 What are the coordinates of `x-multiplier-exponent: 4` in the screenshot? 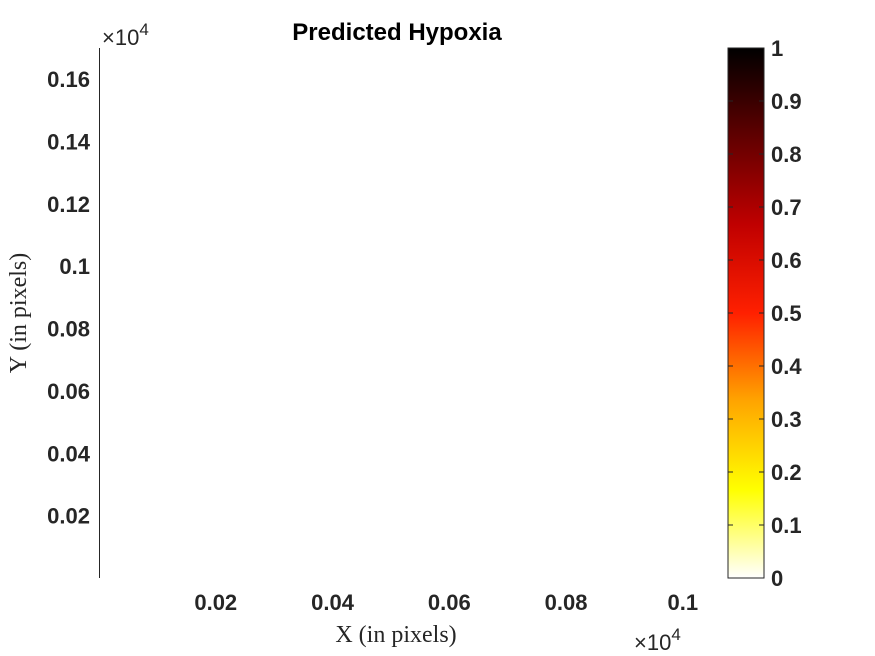 It's located at (675, 634).